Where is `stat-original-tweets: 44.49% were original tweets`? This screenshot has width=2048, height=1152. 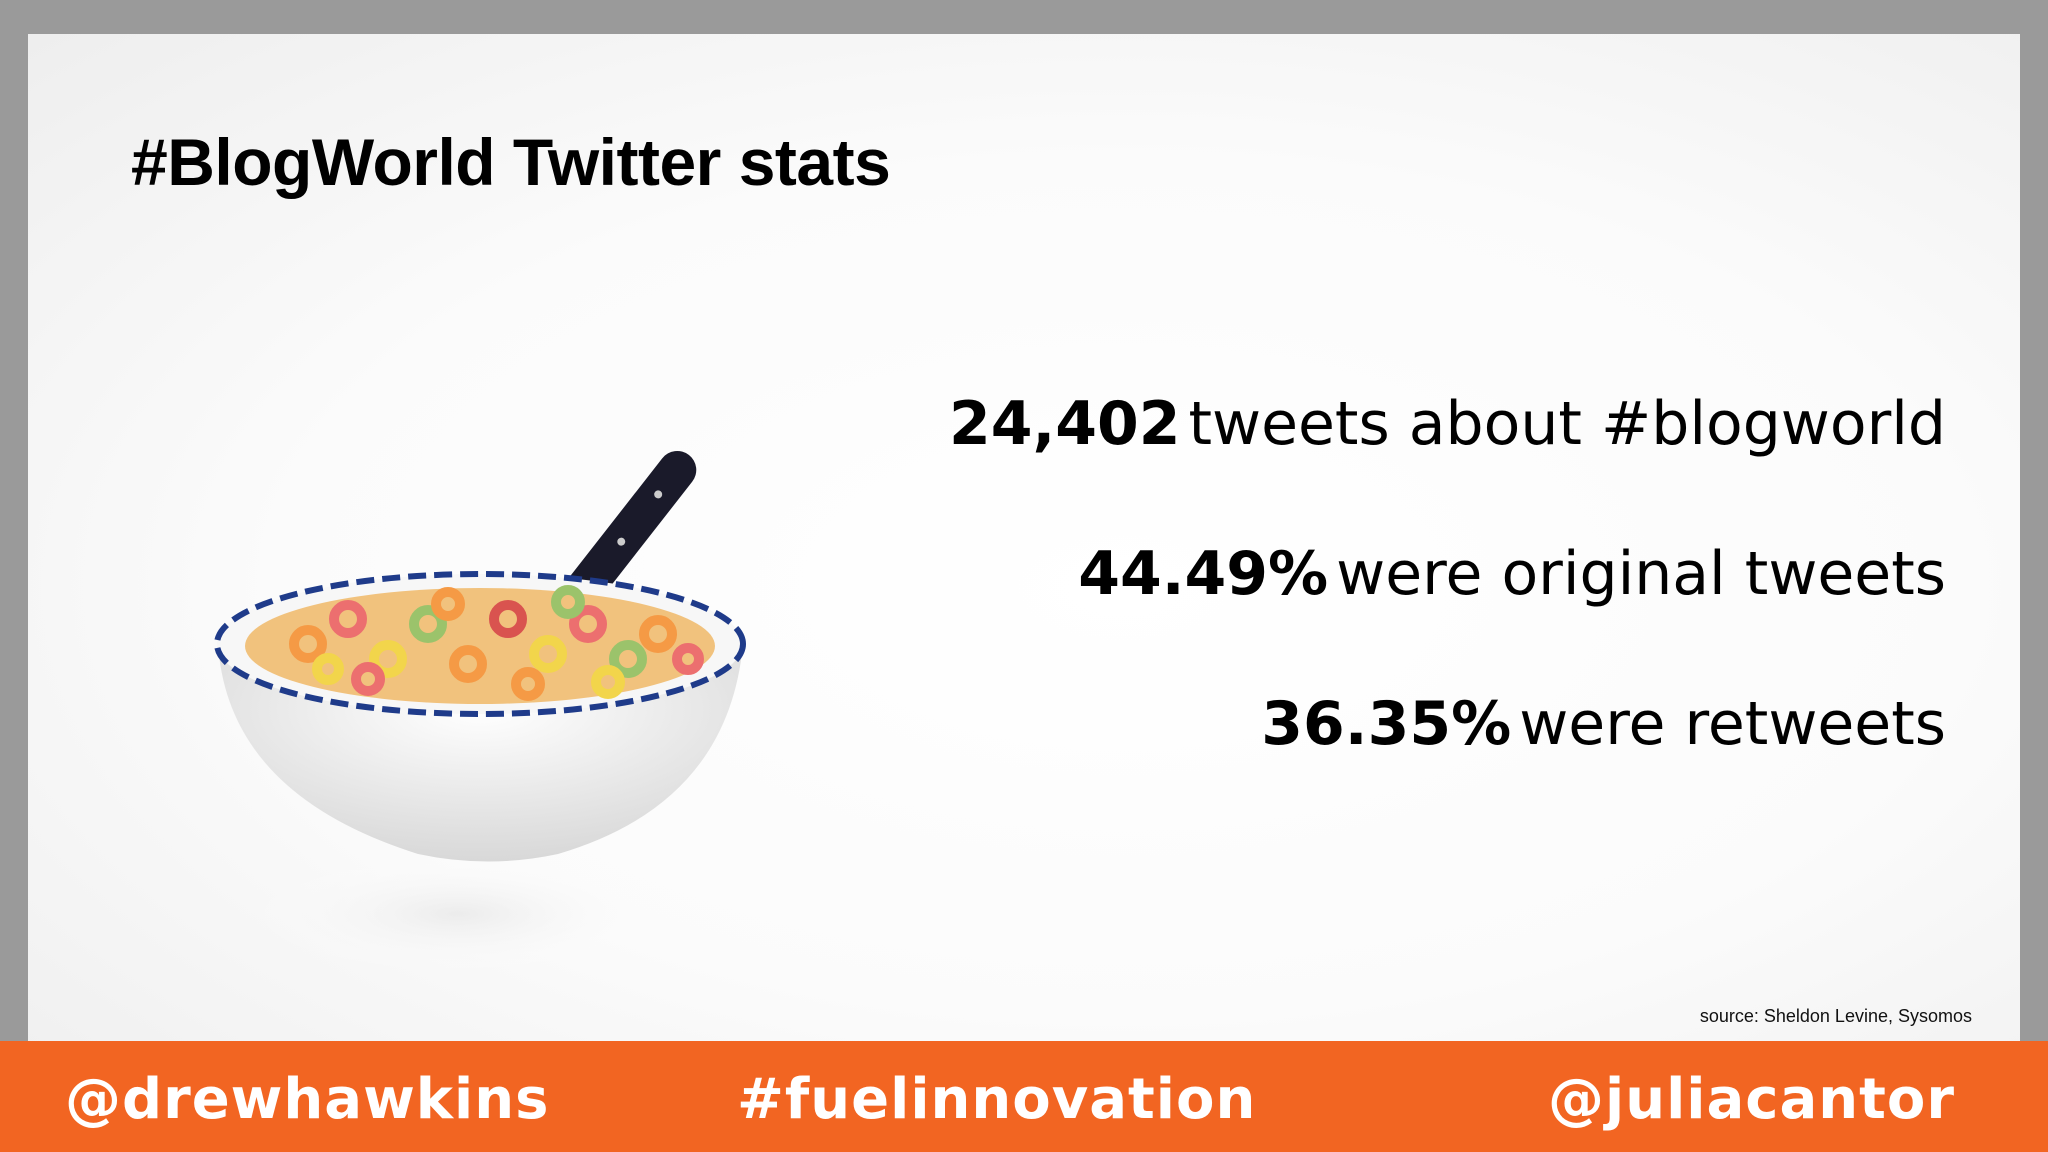
stat-original-tweets: 44.49% were original tweets is located at coordinates (1396, 574).